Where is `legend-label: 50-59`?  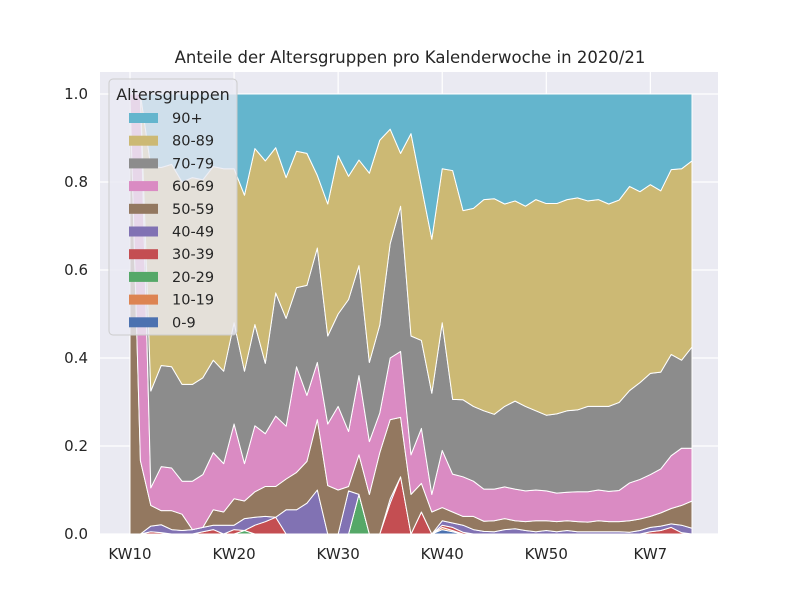 legend-label: 50-59 is located at coordinates (193, 210).